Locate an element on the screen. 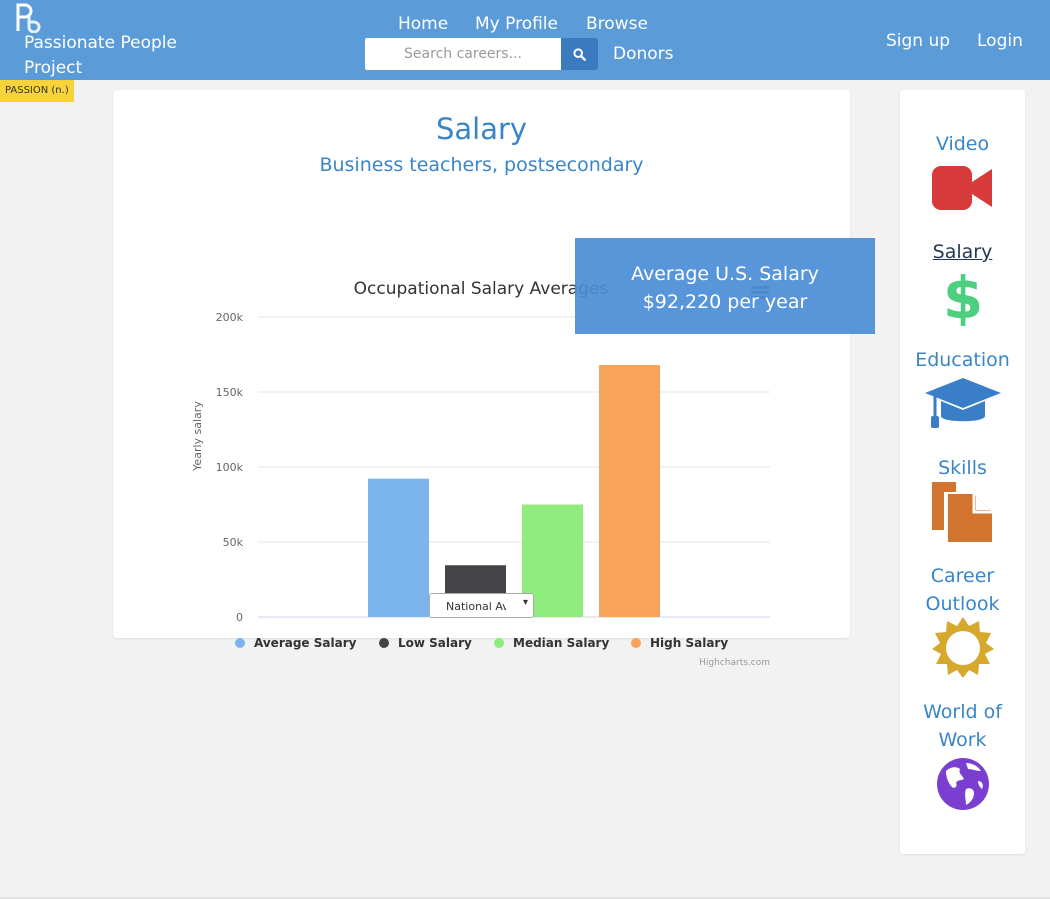 The width and height of the screenshot is (1050, 899). passion-tag: PASSION (n.) is located at coordinates (37, 91).